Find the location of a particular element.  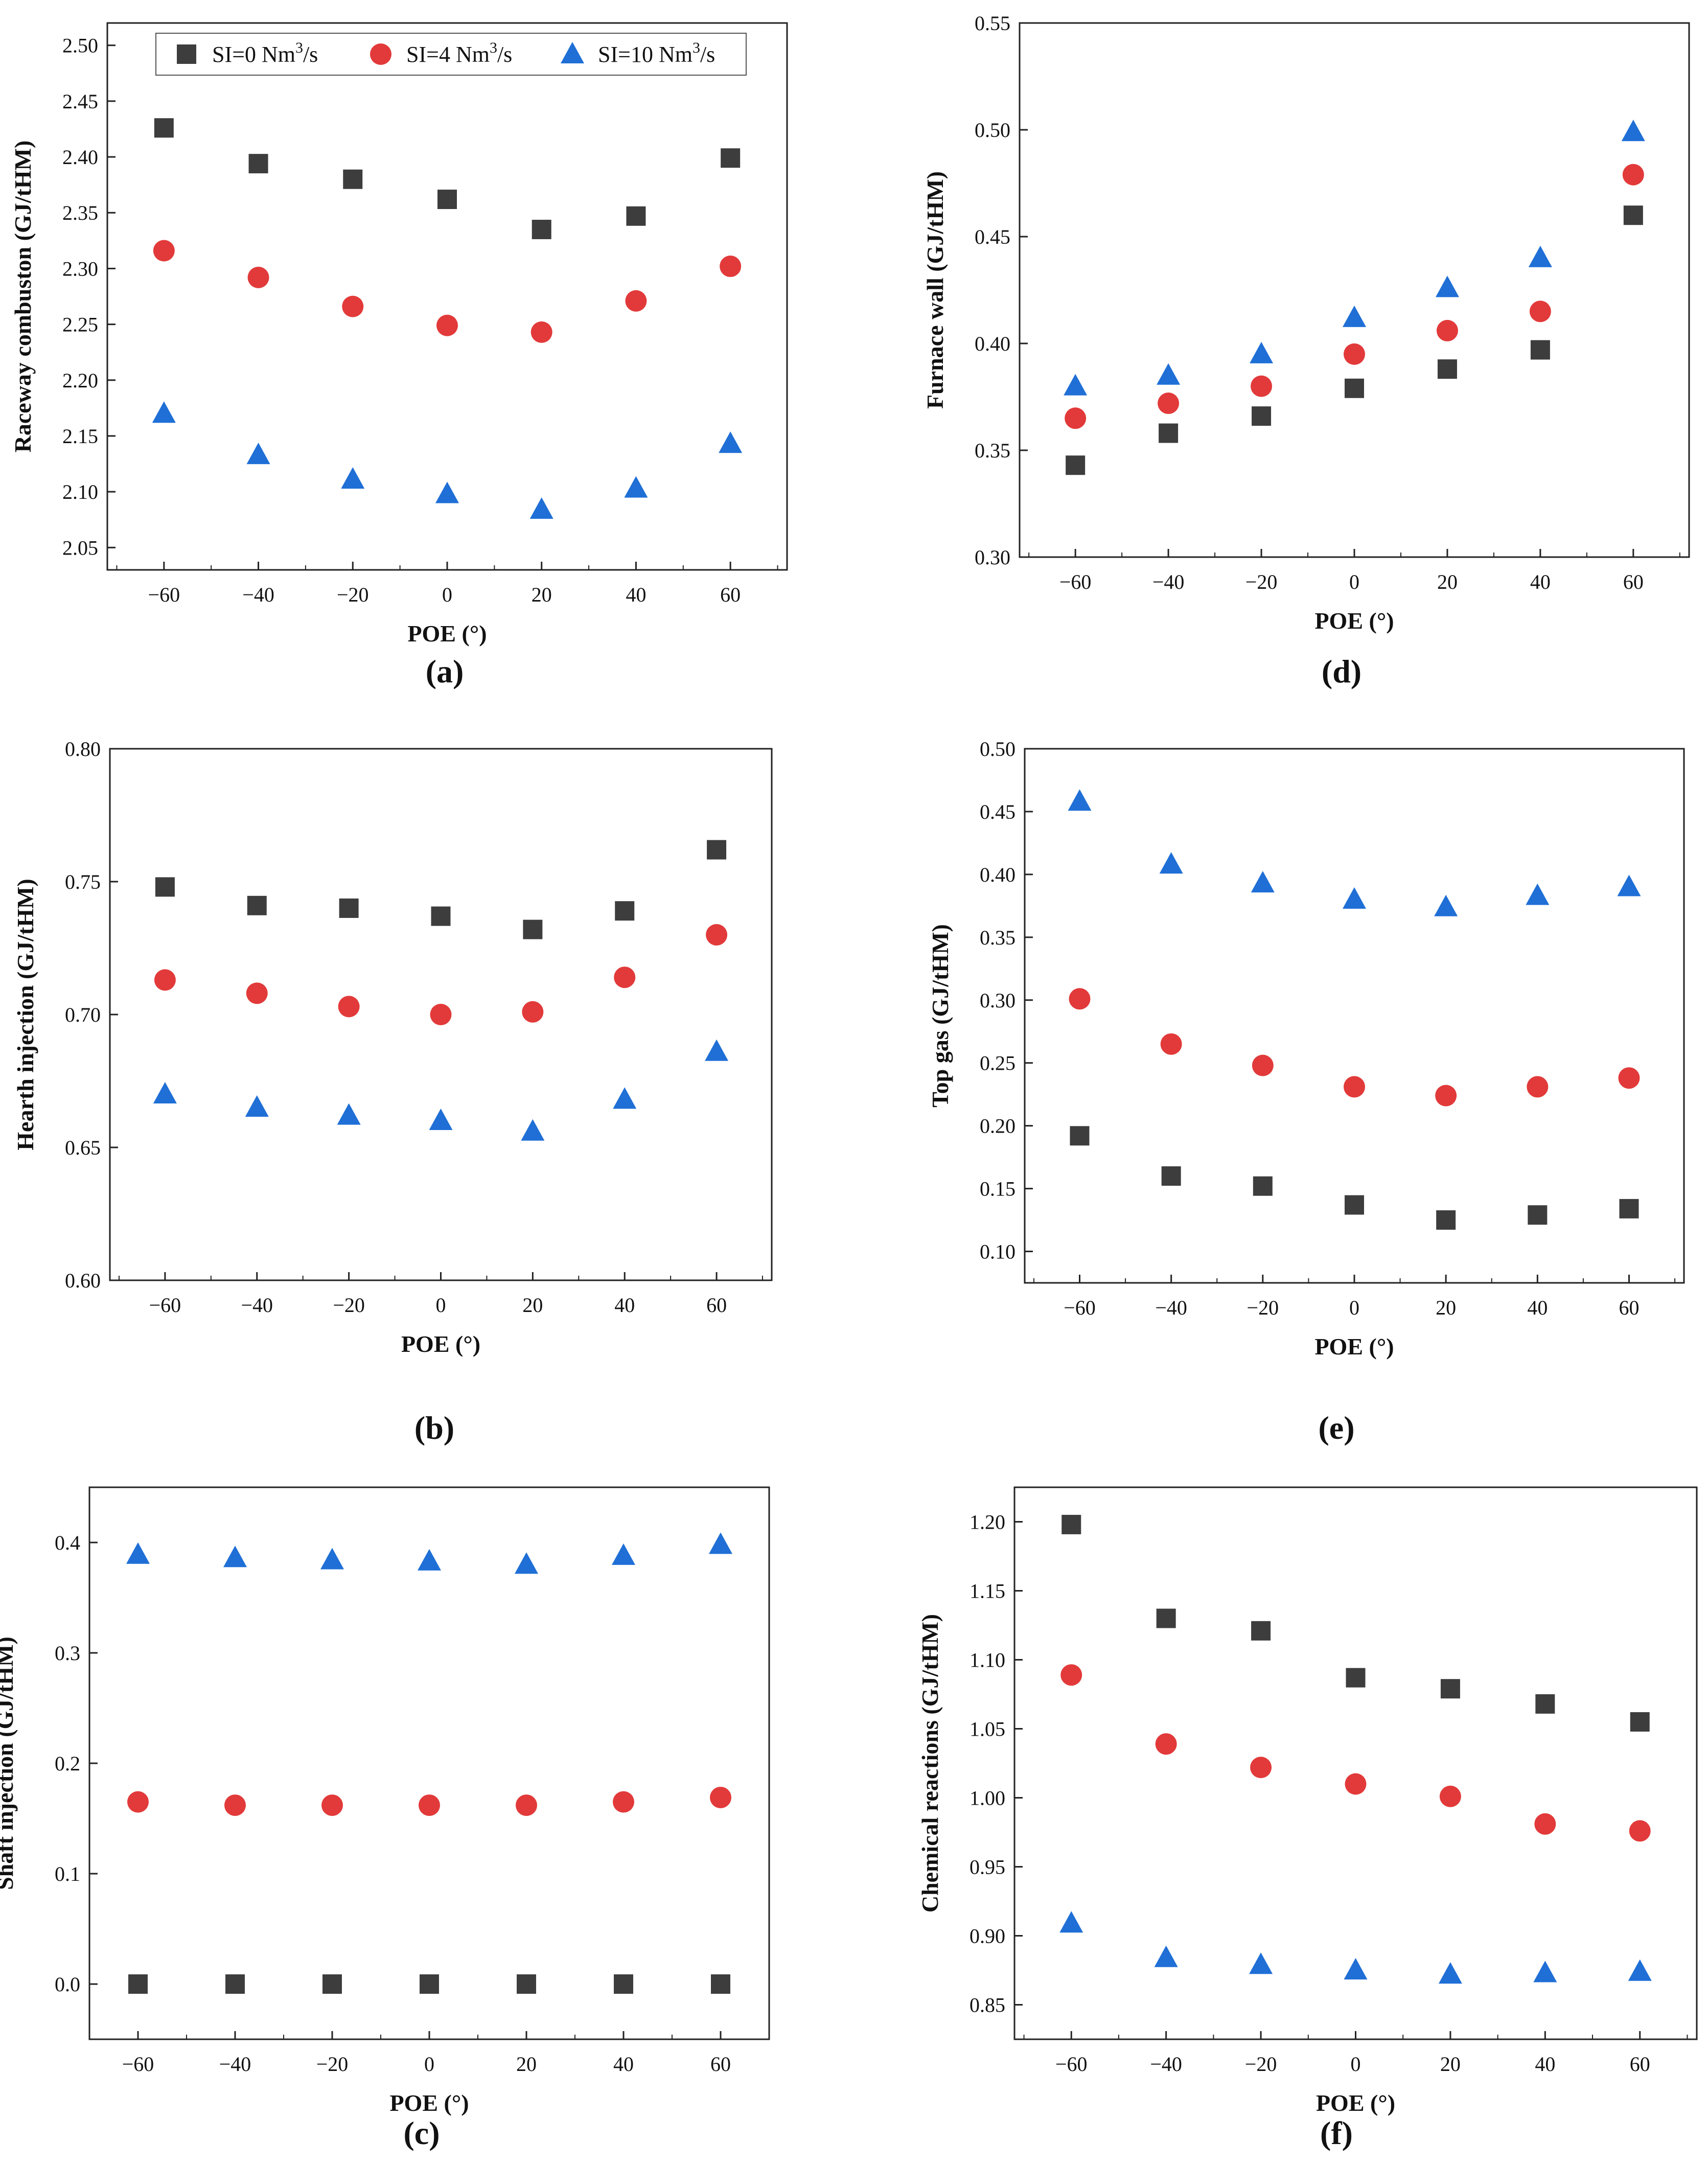

y-axis-label: Hearth injection (GJ/tHM) is located at coordinates (25, 1014).